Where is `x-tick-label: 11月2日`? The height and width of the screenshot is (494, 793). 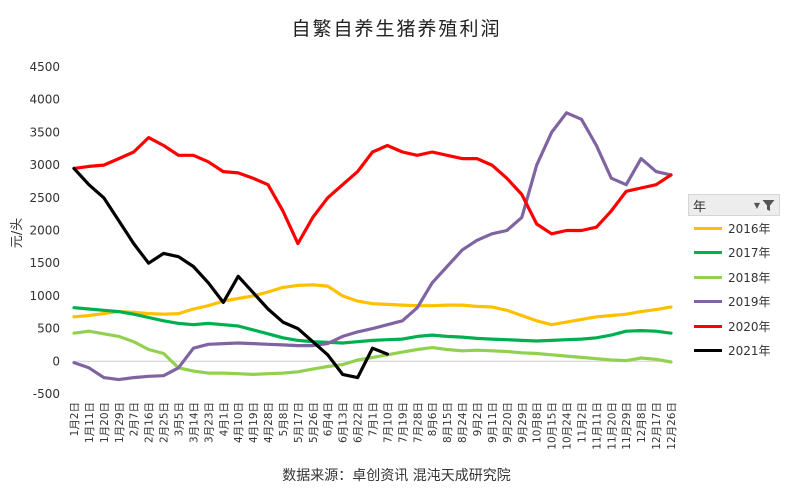
x-tick-label: 11月2日 is located at coordinates (582, 422).